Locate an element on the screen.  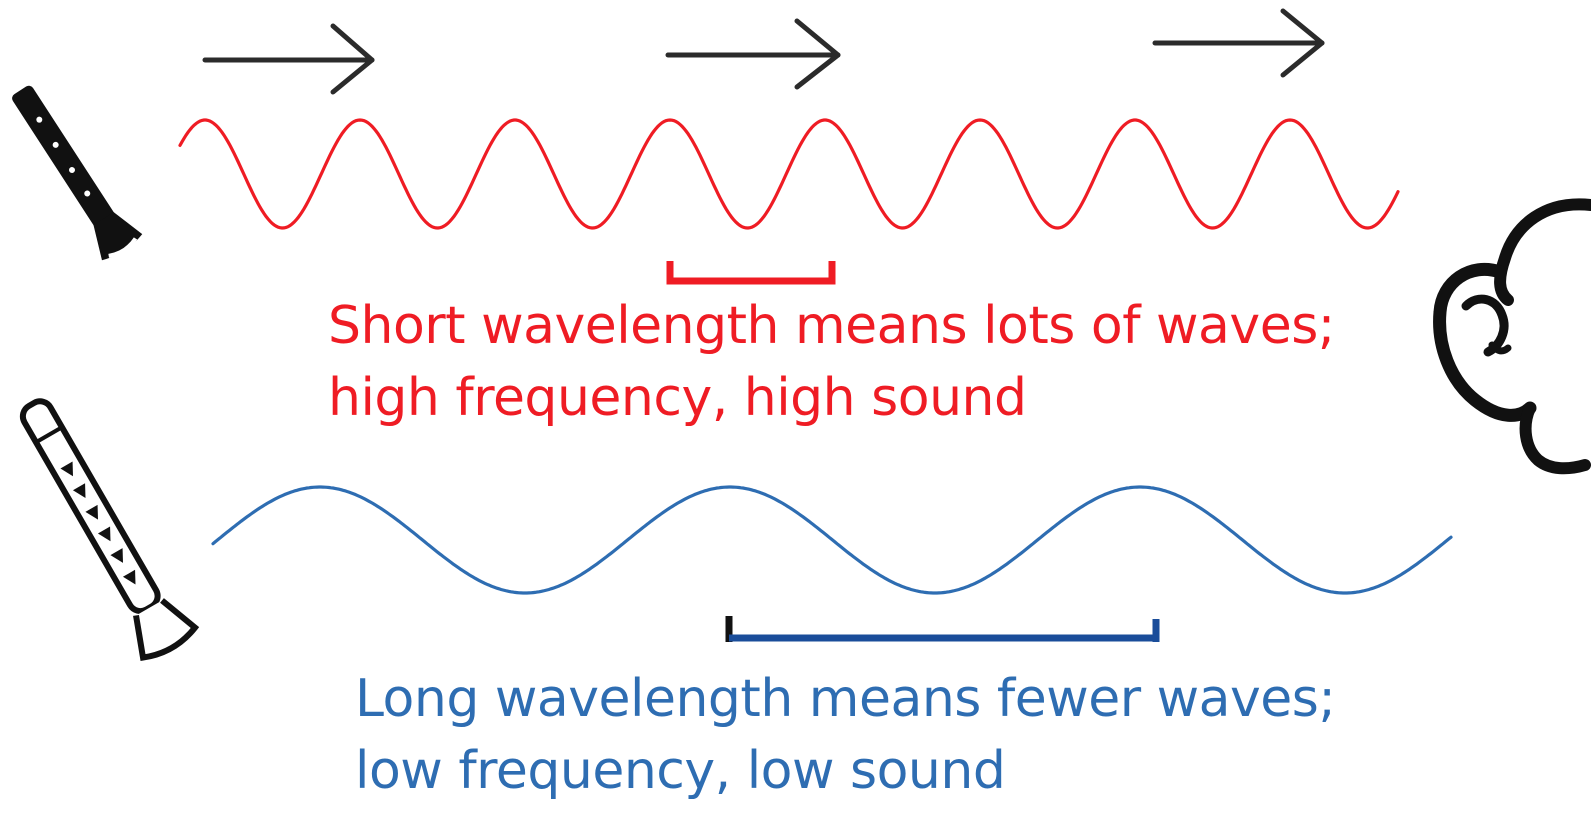
long-caption-line-1: Long wavelength means fewer waves; is located at coordinates (845, 699).